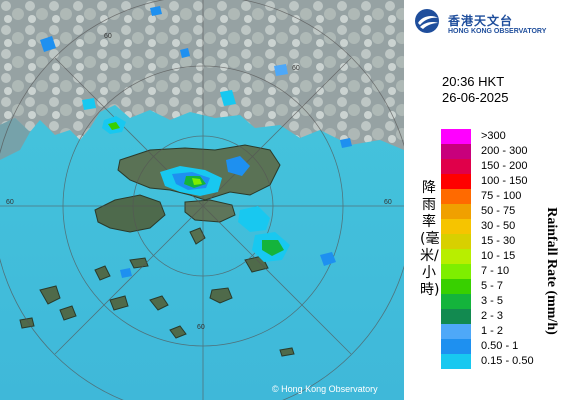 The image size is (577, 400). What do you see at coordinates (492, 301) in the screenshot?
I see `legend-label: 3 - 5` at bounding box center [492, 301].